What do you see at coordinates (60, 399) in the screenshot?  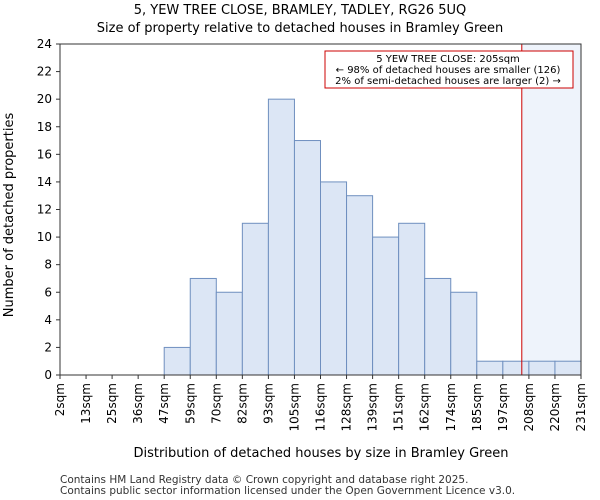 I see `x-tick-label: 2sqm` at bounding box center [60, 399].